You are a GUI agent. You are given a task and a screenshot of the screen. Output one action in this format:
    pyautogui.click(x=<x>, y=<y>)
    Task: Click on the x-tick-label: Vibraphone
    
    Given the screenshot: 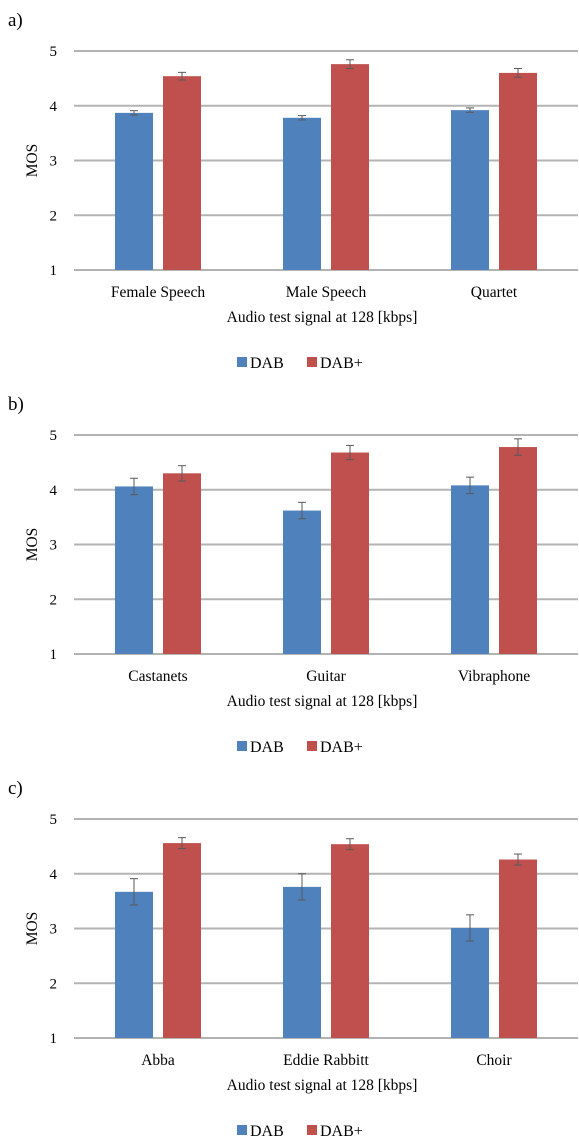 What is the action you would take?
    pyautogui.click(x=494, y=676)
    